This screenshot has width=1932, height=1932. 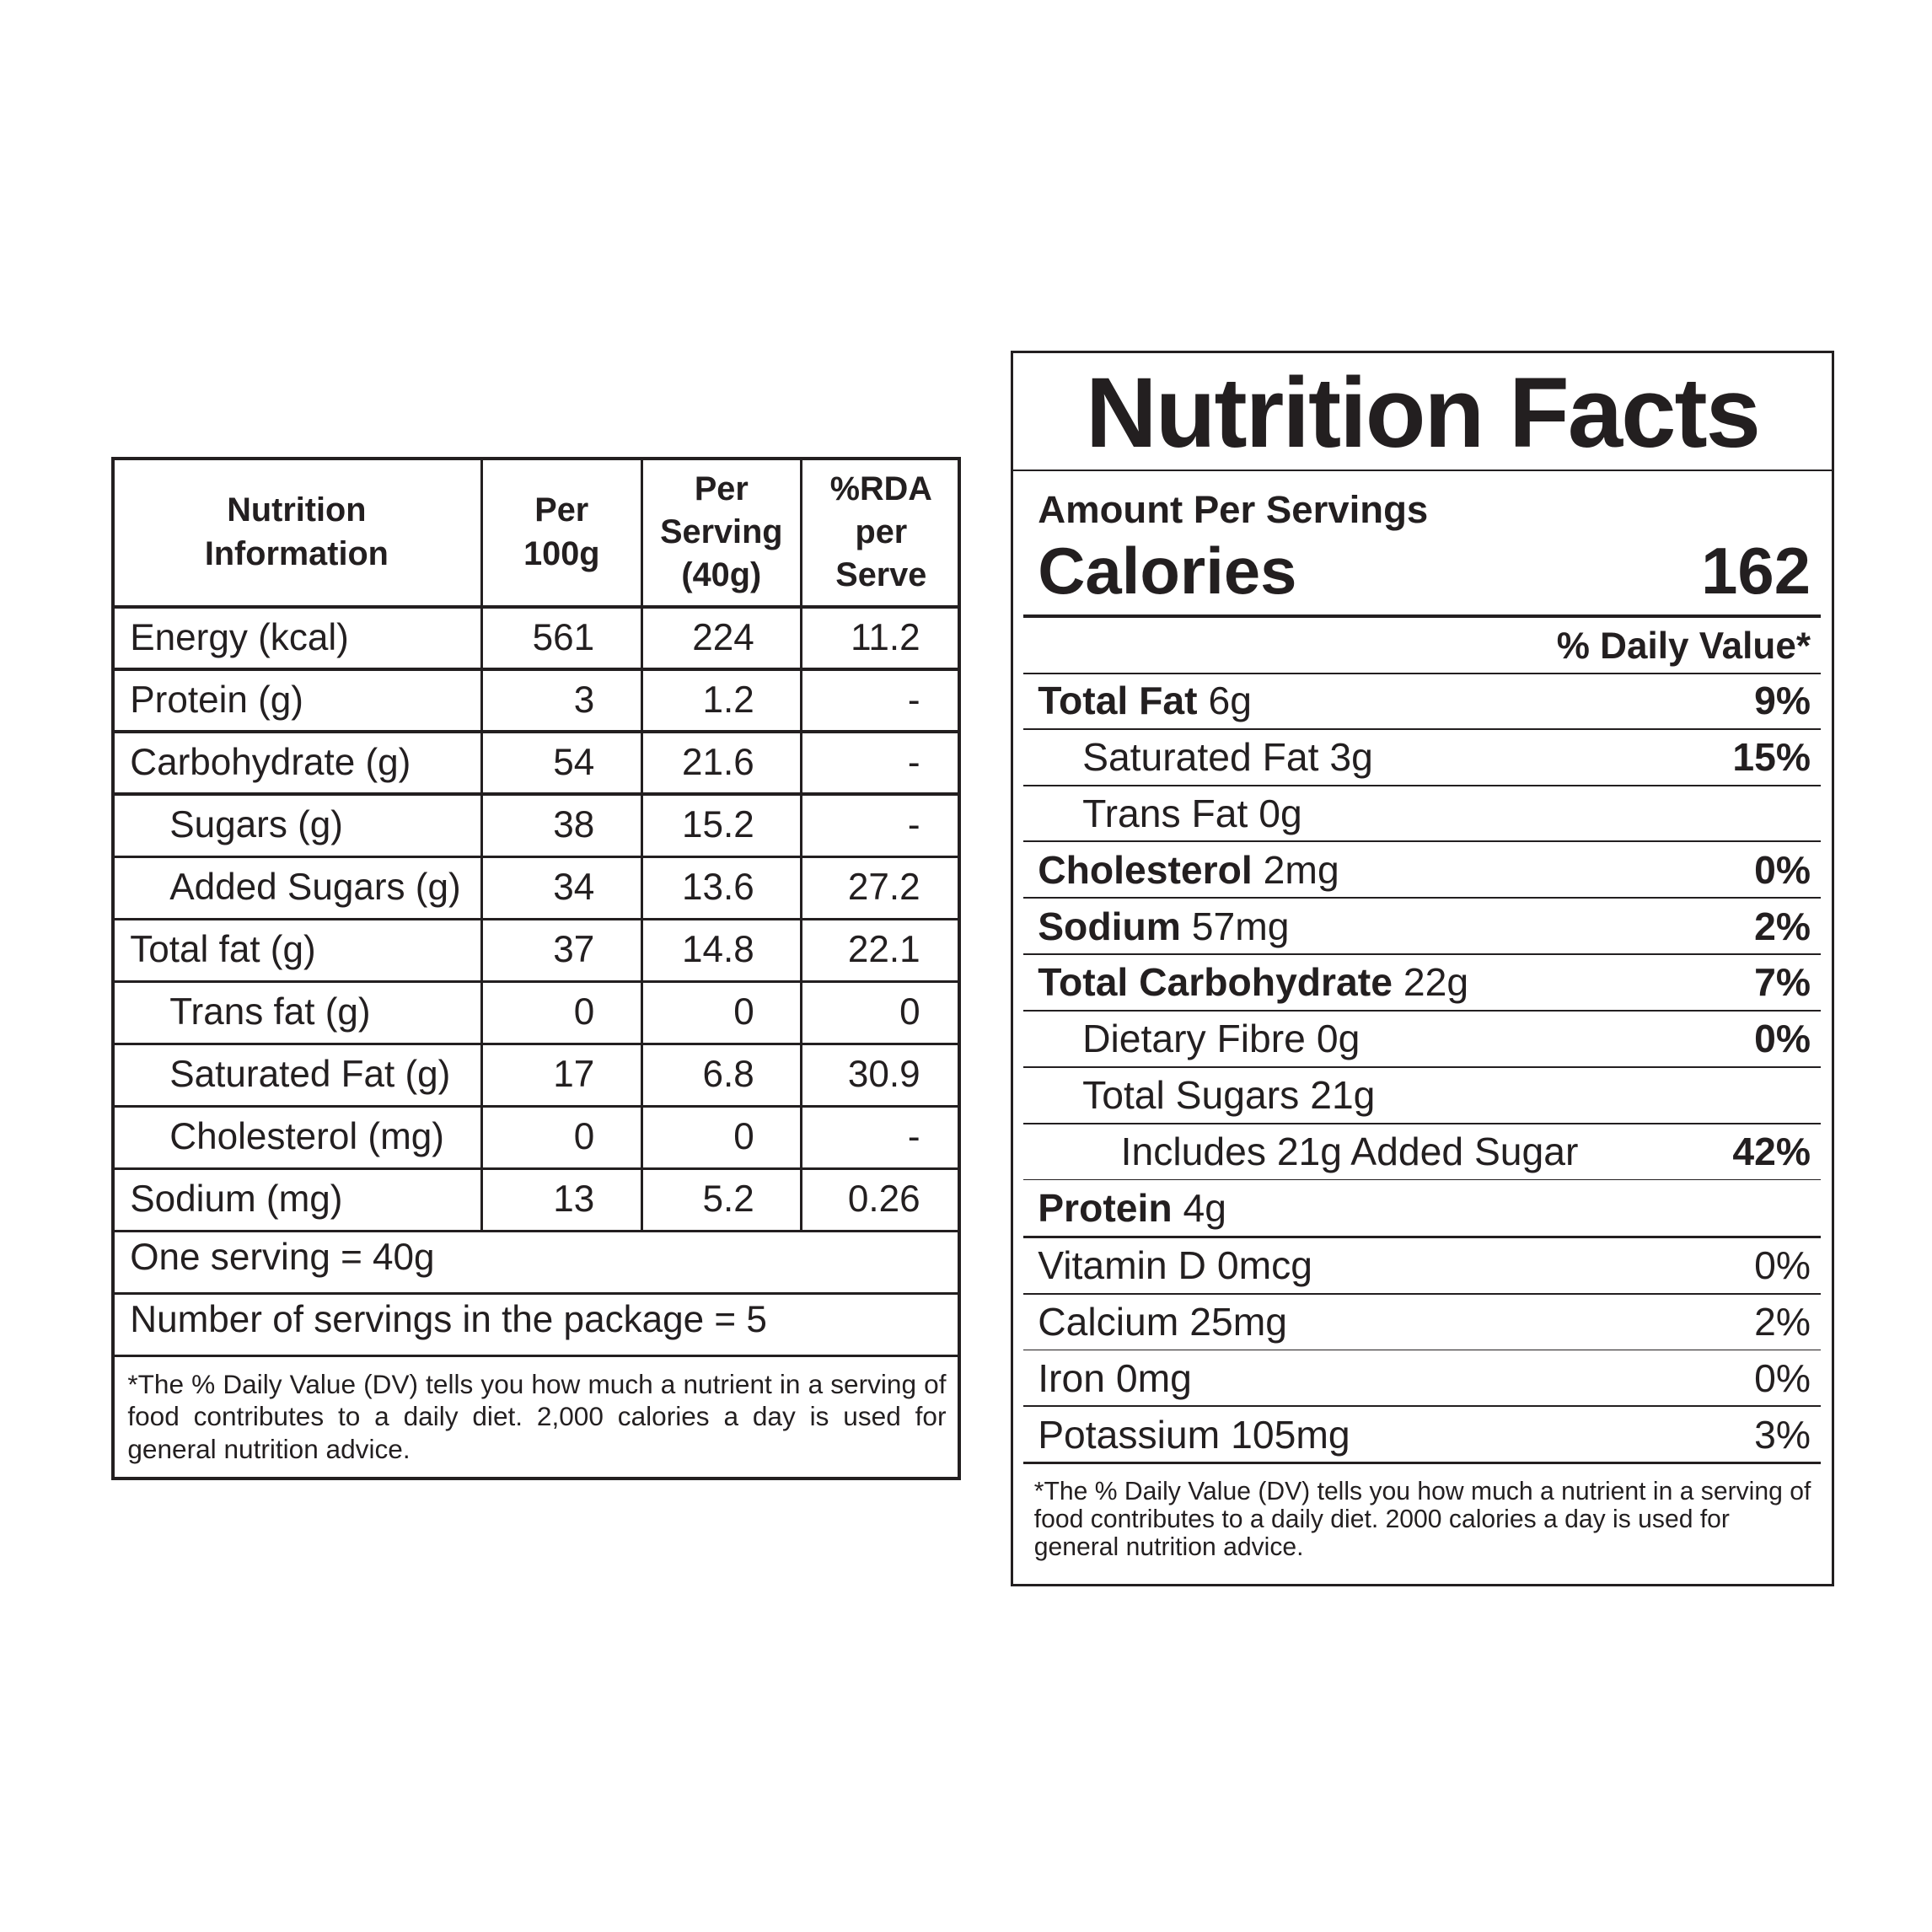 What do you see at coordinates (1782, 982) in the screenshot?
I see `nutrient-dv: 7%` at bounding box center [1782, 982].